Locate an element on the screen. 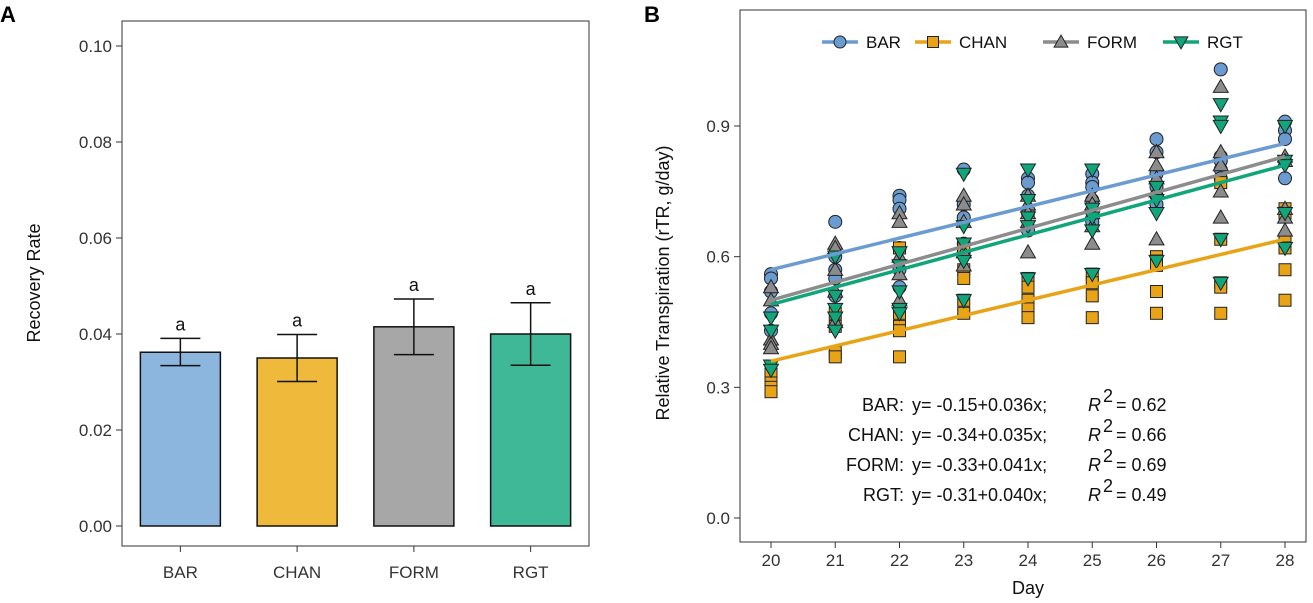 The image size is (1313, 603). panel-a-y-axis-title: Recovery Rate is located at coordinates (34, 282).